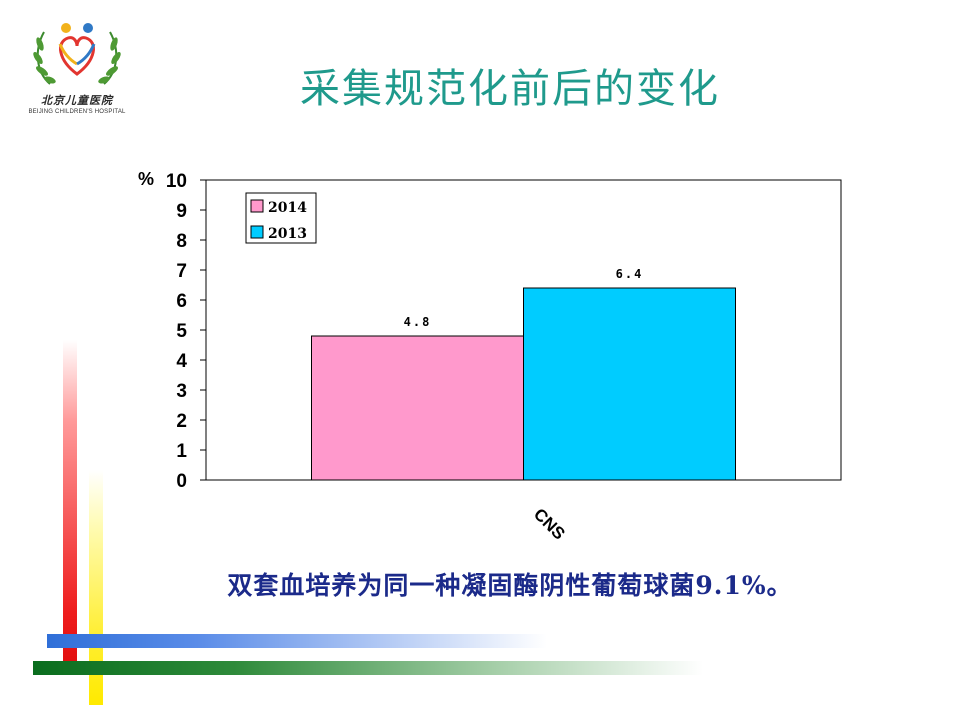  I want to click on decor-blue-bar, so click(297, 641).